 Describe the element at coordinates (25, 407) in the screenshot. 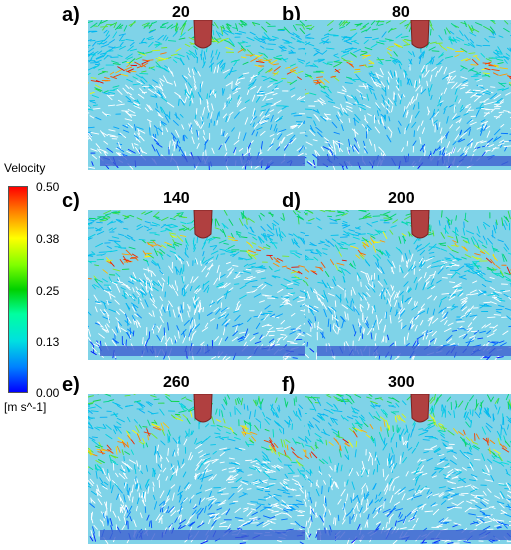

I see `legend-unit: [m s^-1]` at that location.